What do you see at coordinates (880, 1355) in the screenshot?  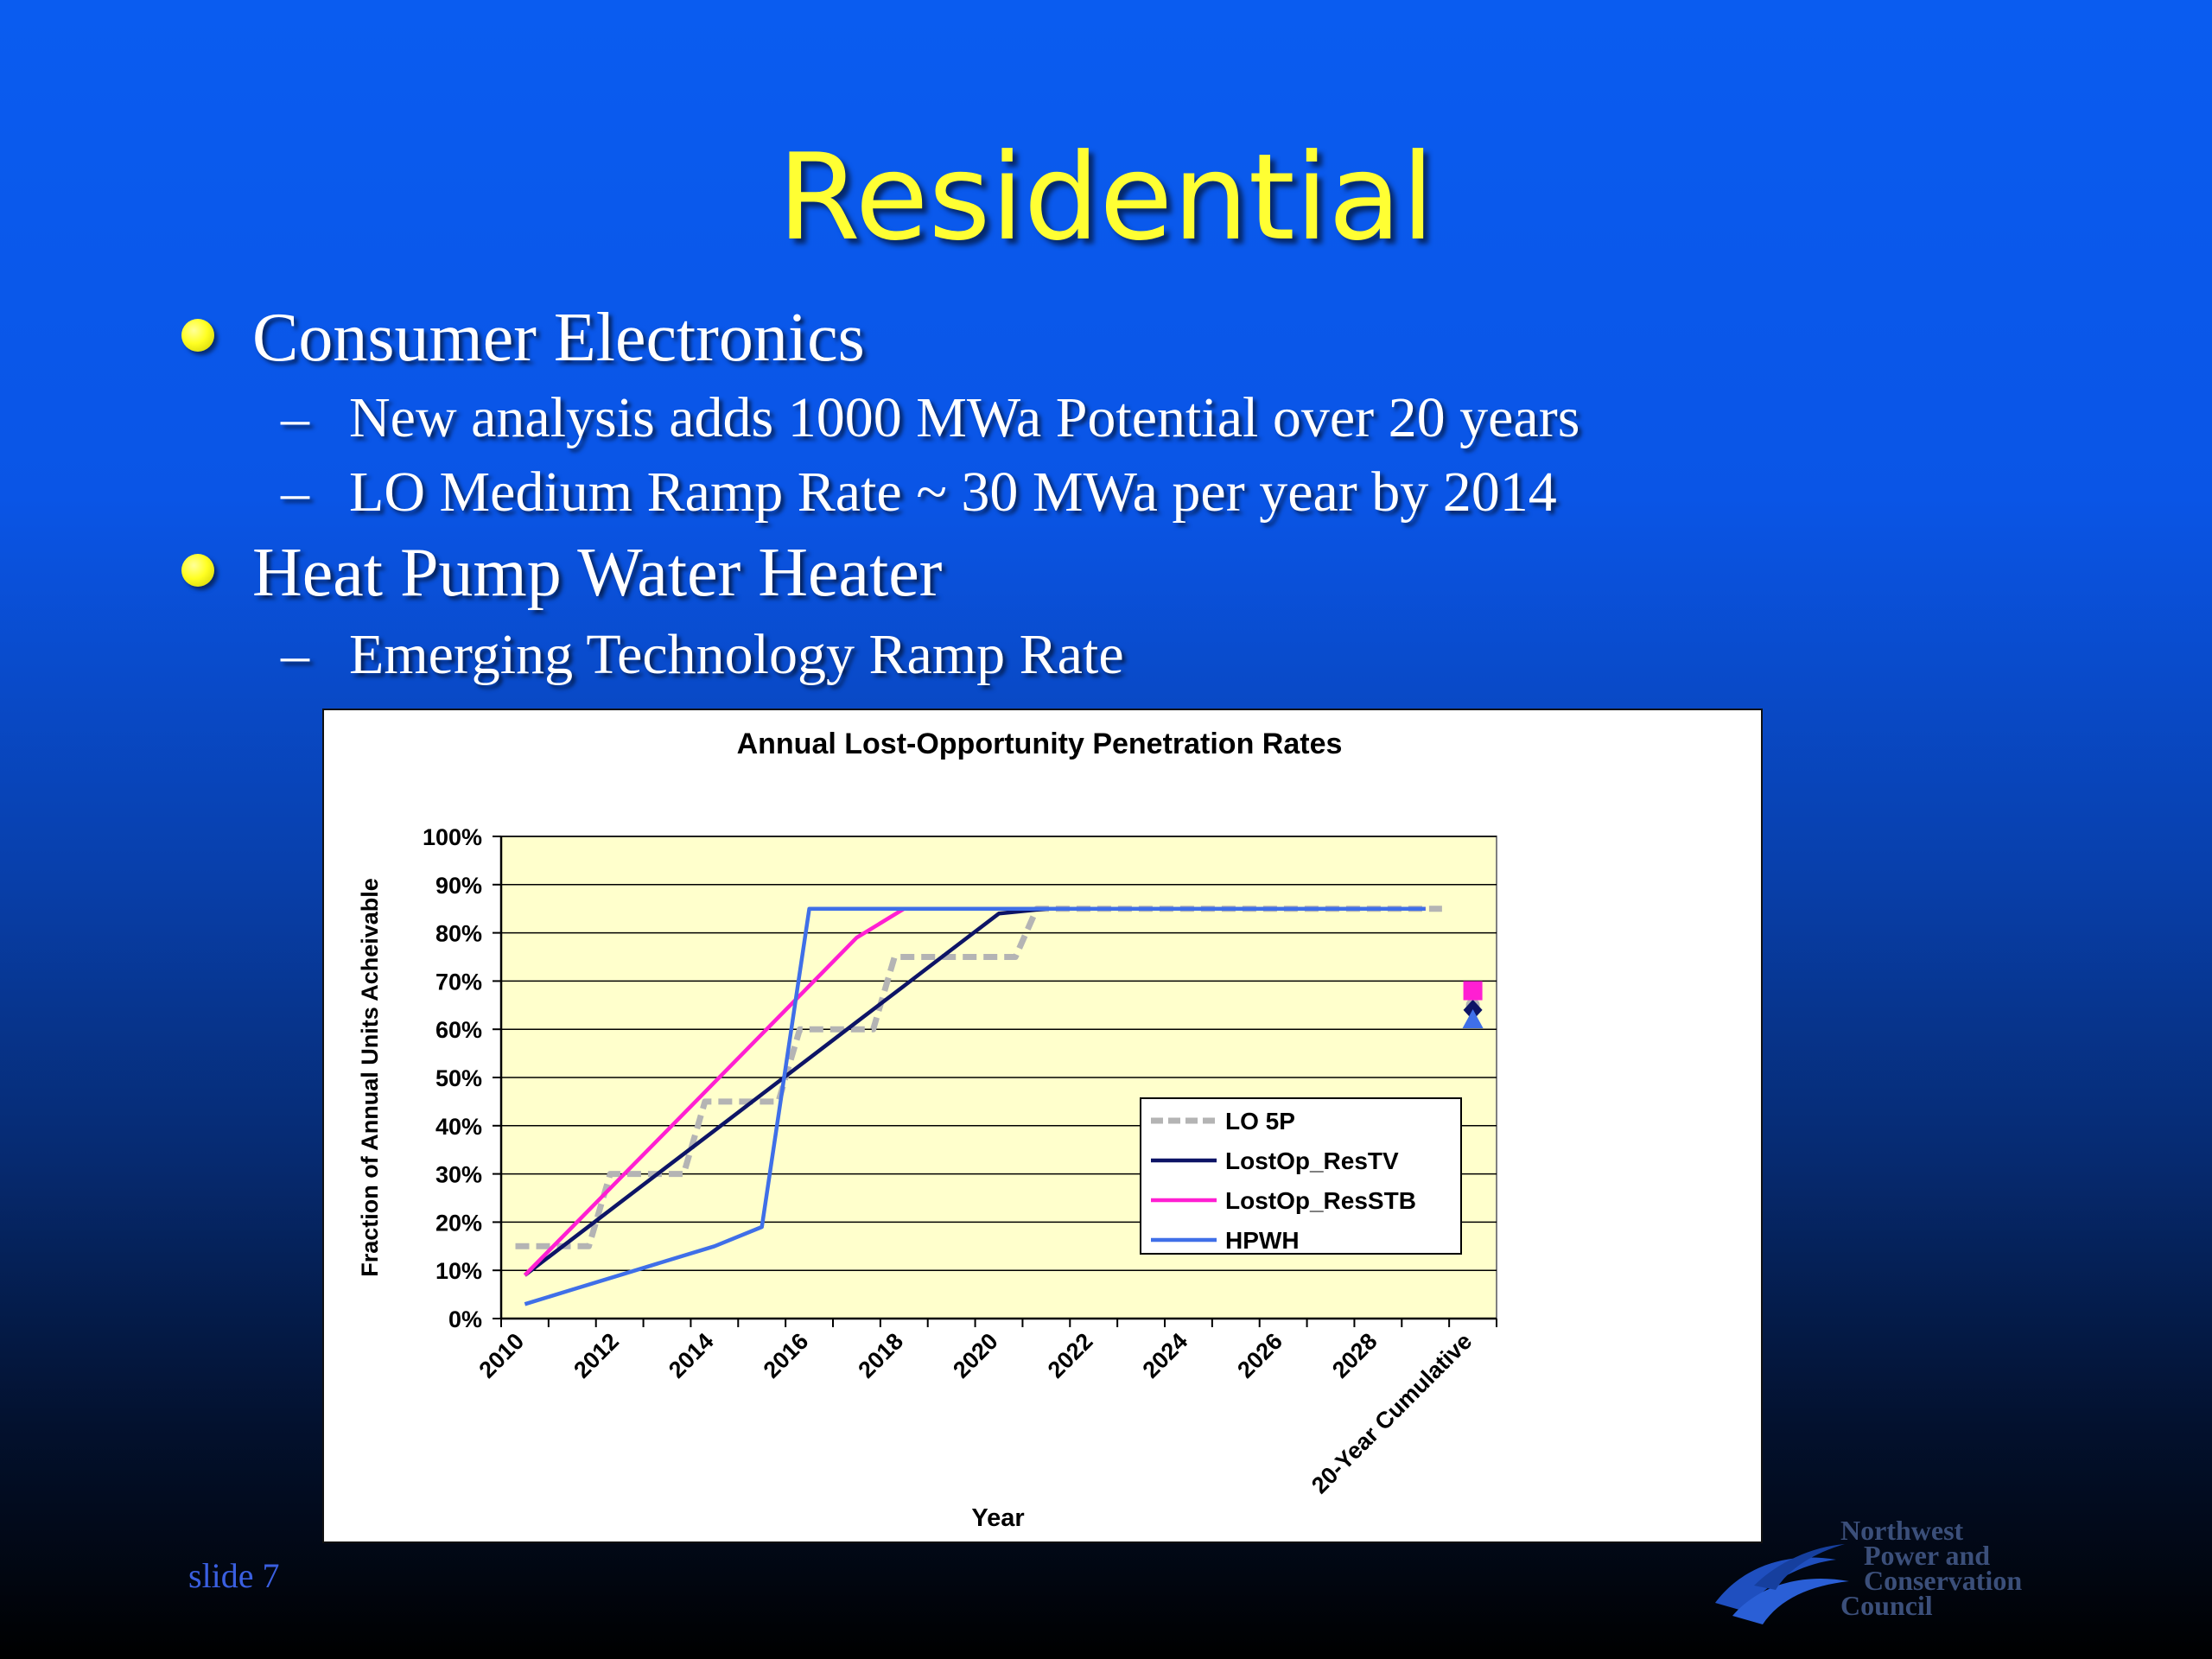 I see `x-tick-label: 2018` at bounding box center [880, 1355].